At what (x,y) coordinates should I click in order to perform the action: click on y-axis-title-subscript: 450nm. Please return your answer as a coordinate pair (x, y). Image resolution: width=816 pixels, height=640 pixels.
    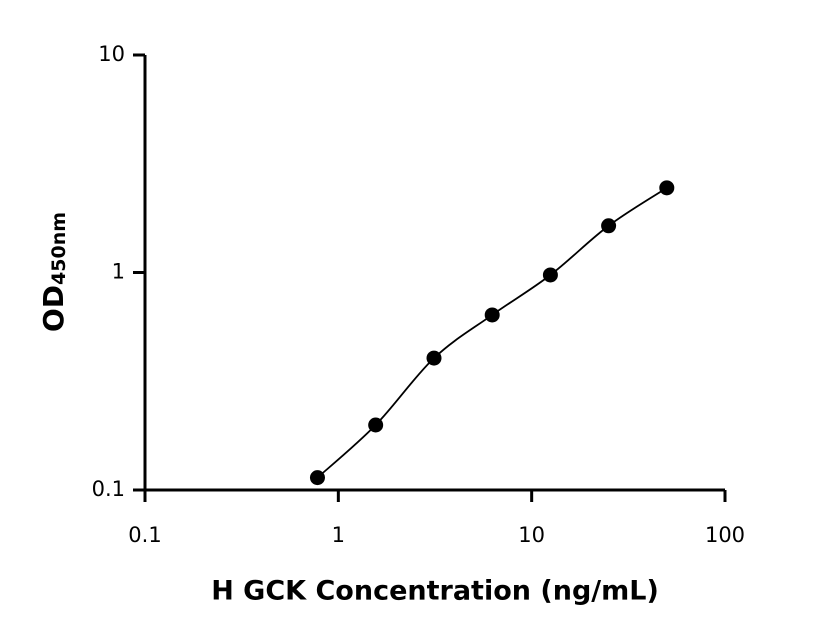
    Looking at the image, I should click on (59, 248).